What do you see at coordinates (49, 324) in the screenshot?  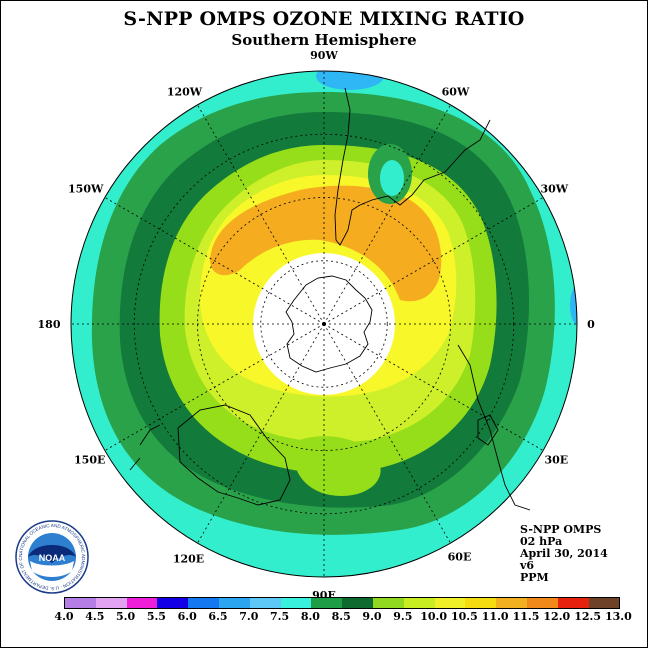 I see `longitude-label-180: 180` at bounding box center [49, 324].